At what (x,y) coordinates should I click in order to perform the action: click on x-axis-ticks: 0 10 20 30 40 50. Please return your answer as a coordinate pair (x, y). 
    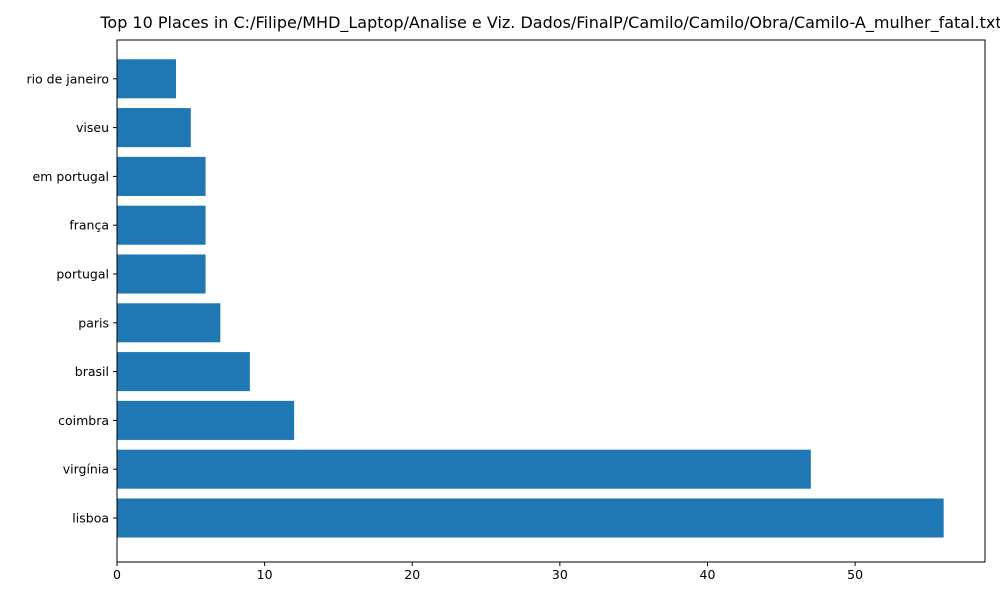
    Looking at the image, I should click on (488, 572).